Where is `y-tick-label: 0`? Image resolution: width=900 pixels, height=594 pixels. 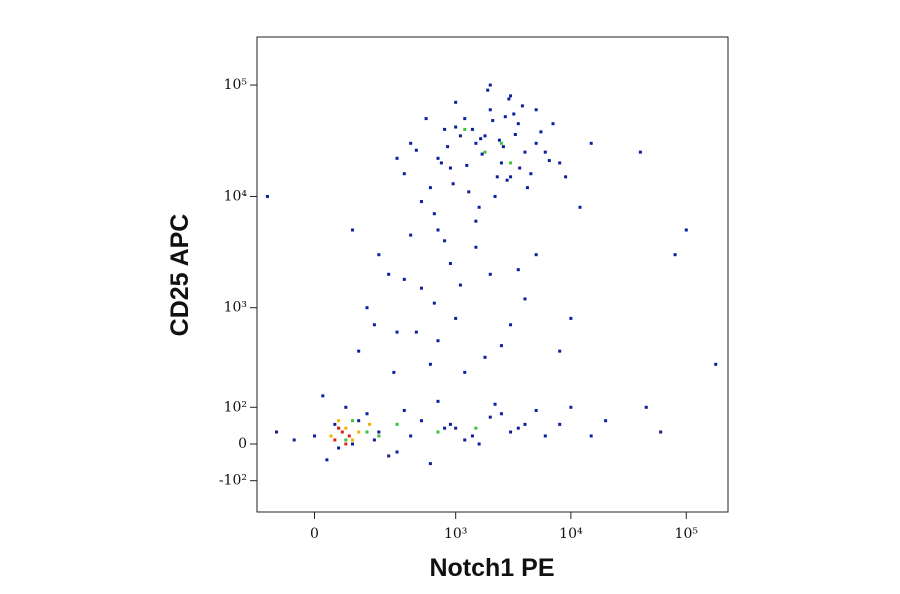
y-tick-label: 0 is located at coordinates (242, 444).